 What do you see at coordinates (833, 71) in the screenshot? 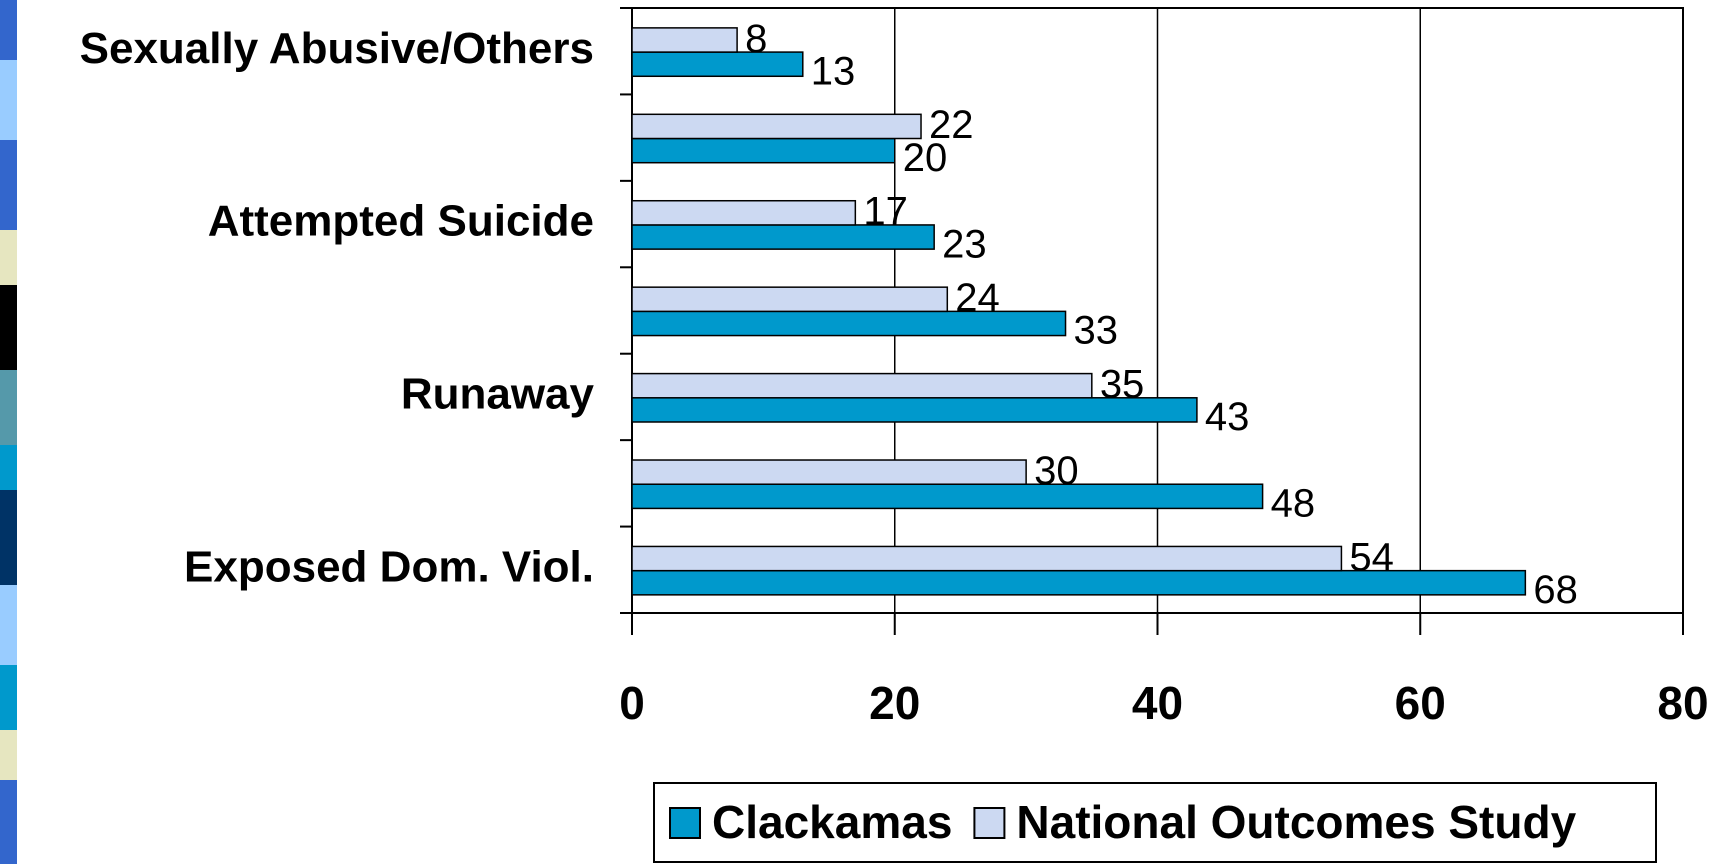
I see `value-label: 13` at bounding box center [833, 71].